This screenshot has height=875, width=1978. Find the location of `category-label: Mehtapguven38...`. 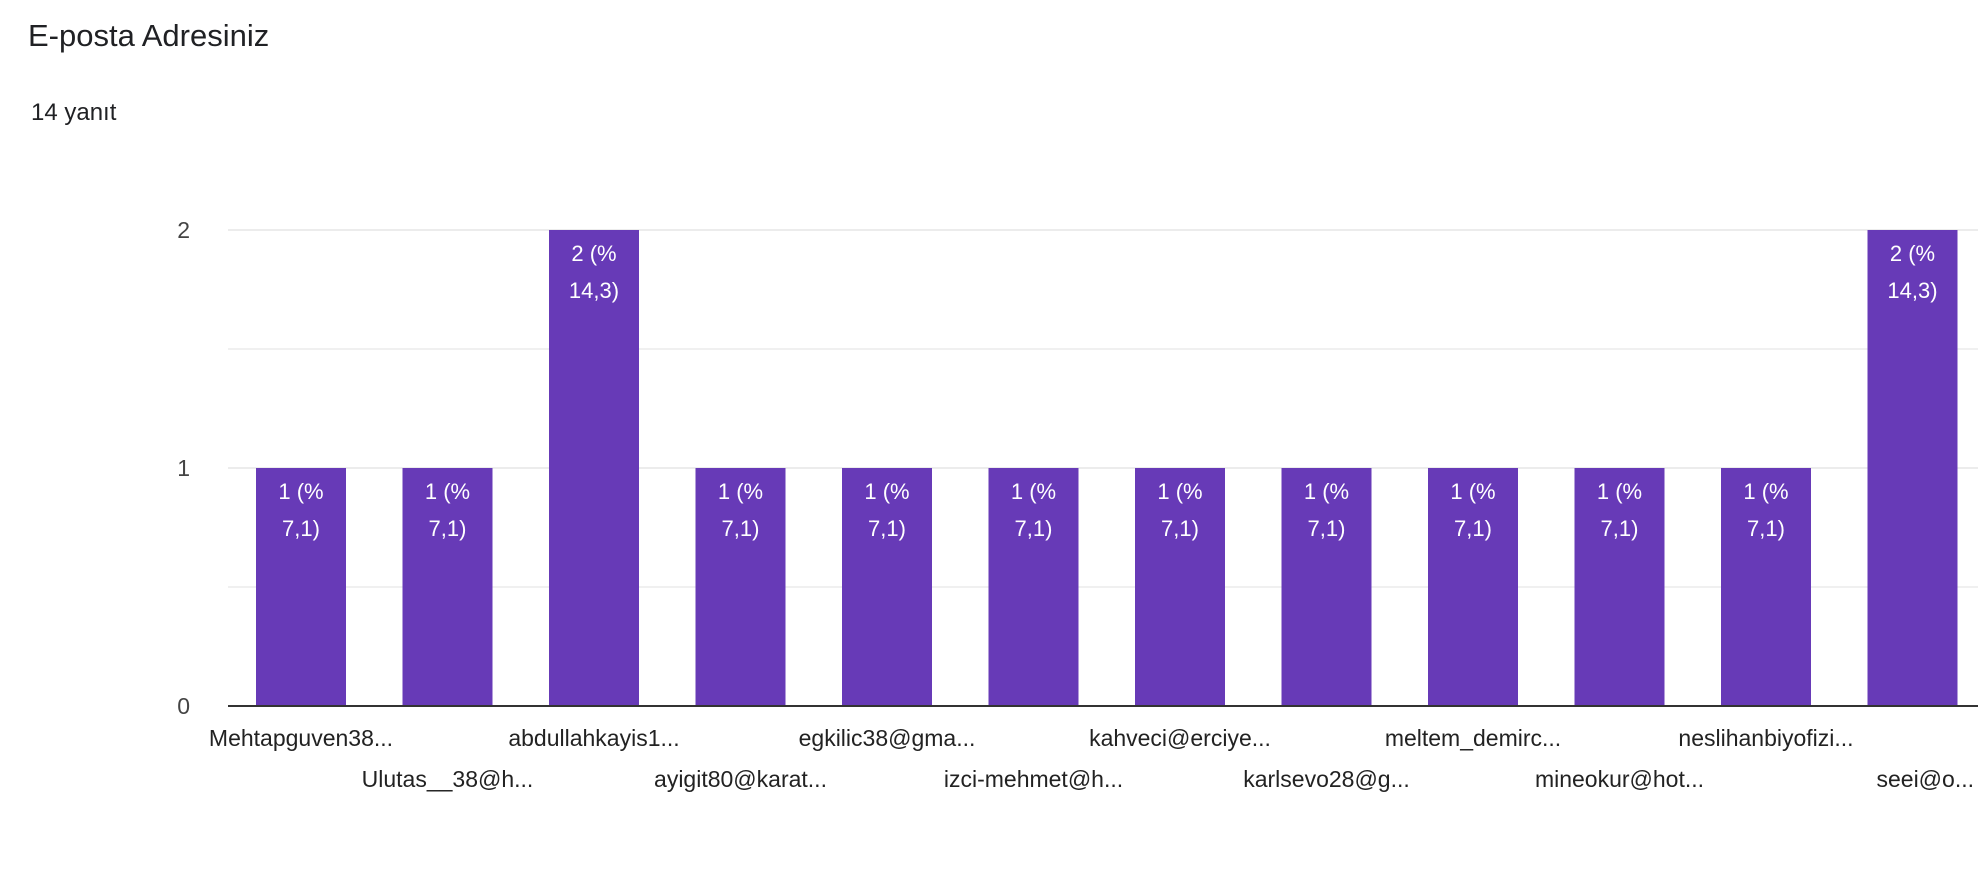

category-label: Mehtapguven38... is located at coordinates (301, 738).